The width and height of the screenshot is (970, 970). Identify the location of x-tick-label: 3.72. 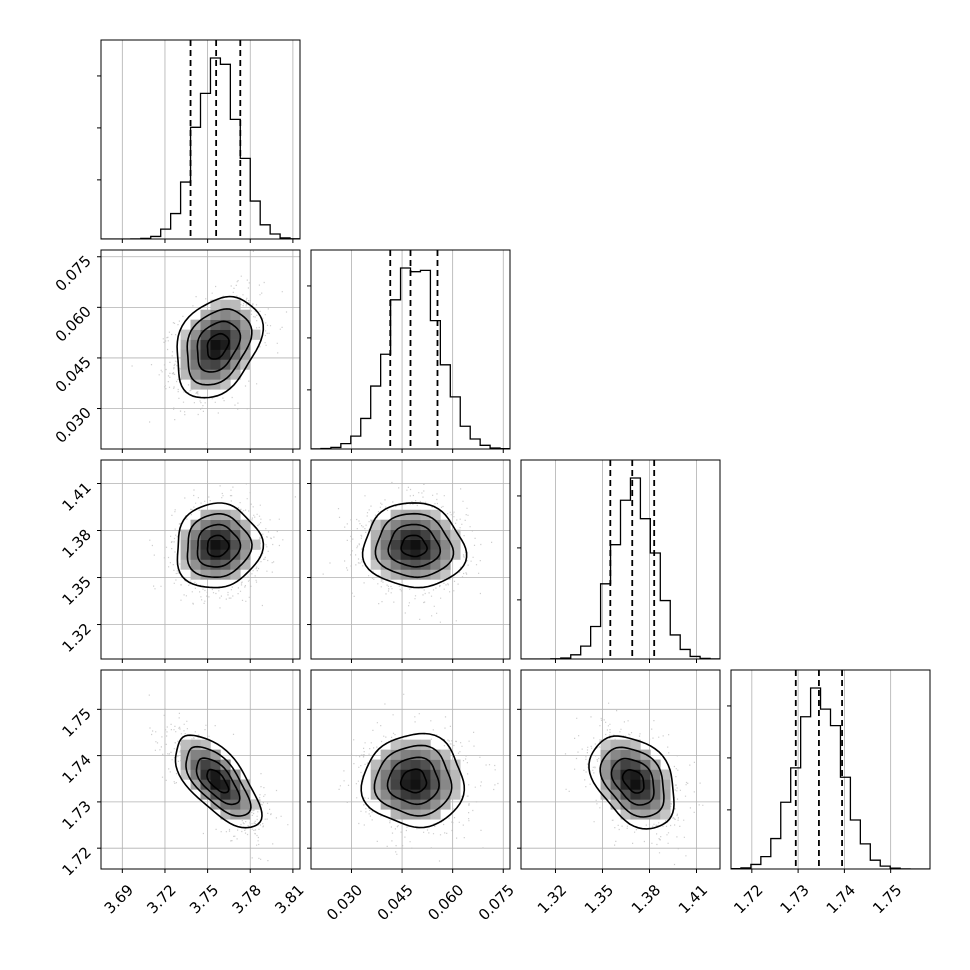
(161, 899).